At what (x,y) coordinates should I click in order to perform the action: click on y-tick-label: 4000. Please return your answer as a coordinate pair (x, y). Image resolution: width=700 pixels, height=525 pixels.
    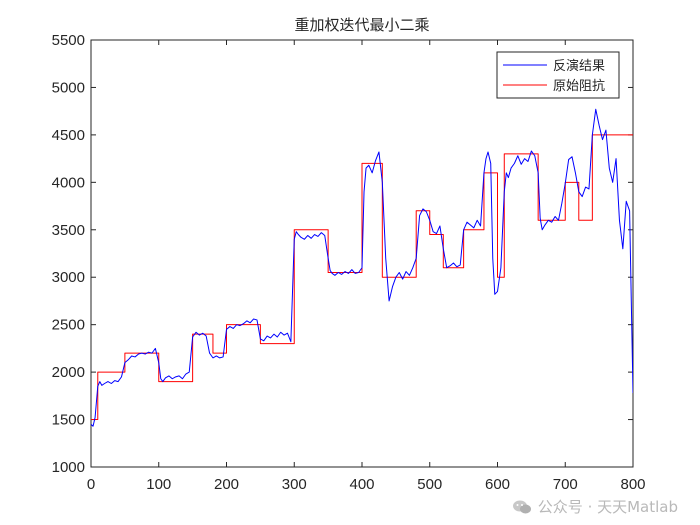
    Looking at the image, I should click on (68, 182).